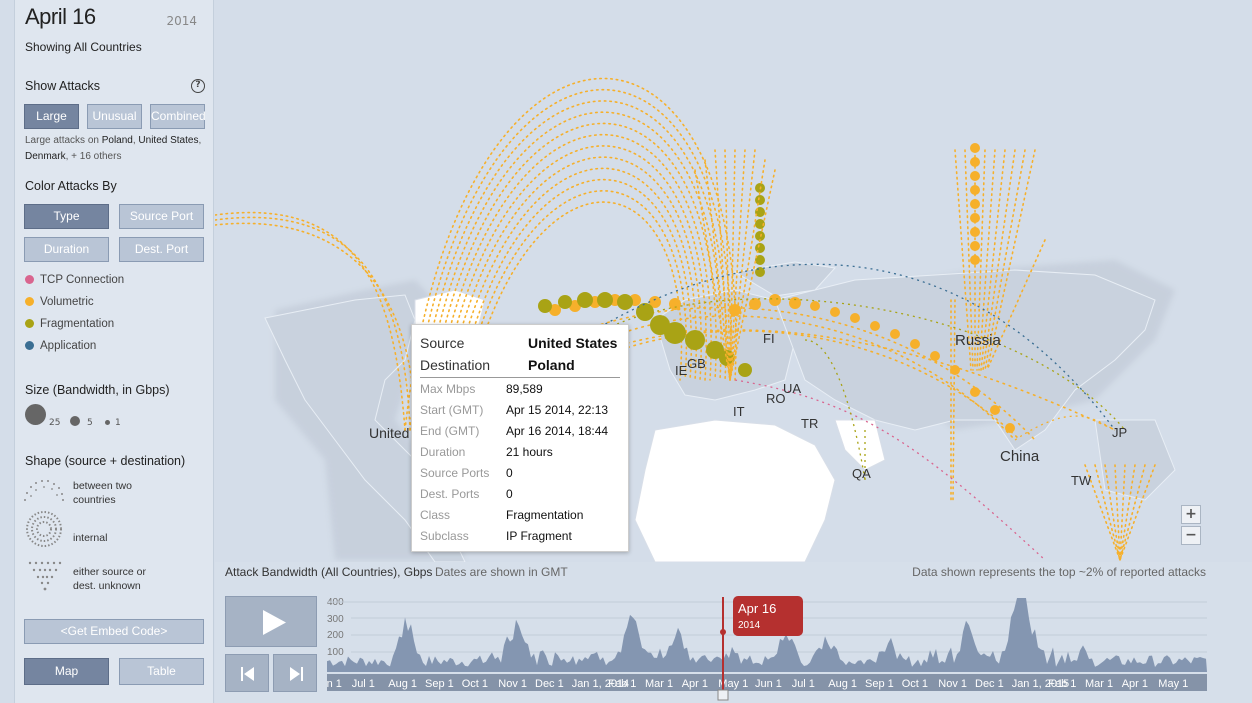 This screenshot has height=703, width=1252. What do you see at coordinates (757, 608) in the screenshot?
I see `marker-date: Apr 16` at bounding box center [757, 608].